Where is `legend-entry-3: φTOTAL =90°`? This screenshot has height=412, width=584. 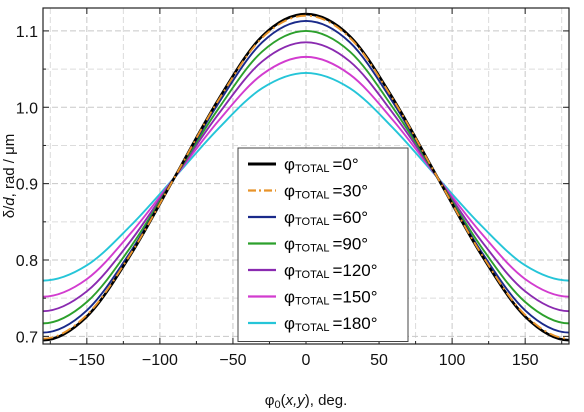 legend-entry-3: φTOTAL =90° is located at coordinates (326, 245).